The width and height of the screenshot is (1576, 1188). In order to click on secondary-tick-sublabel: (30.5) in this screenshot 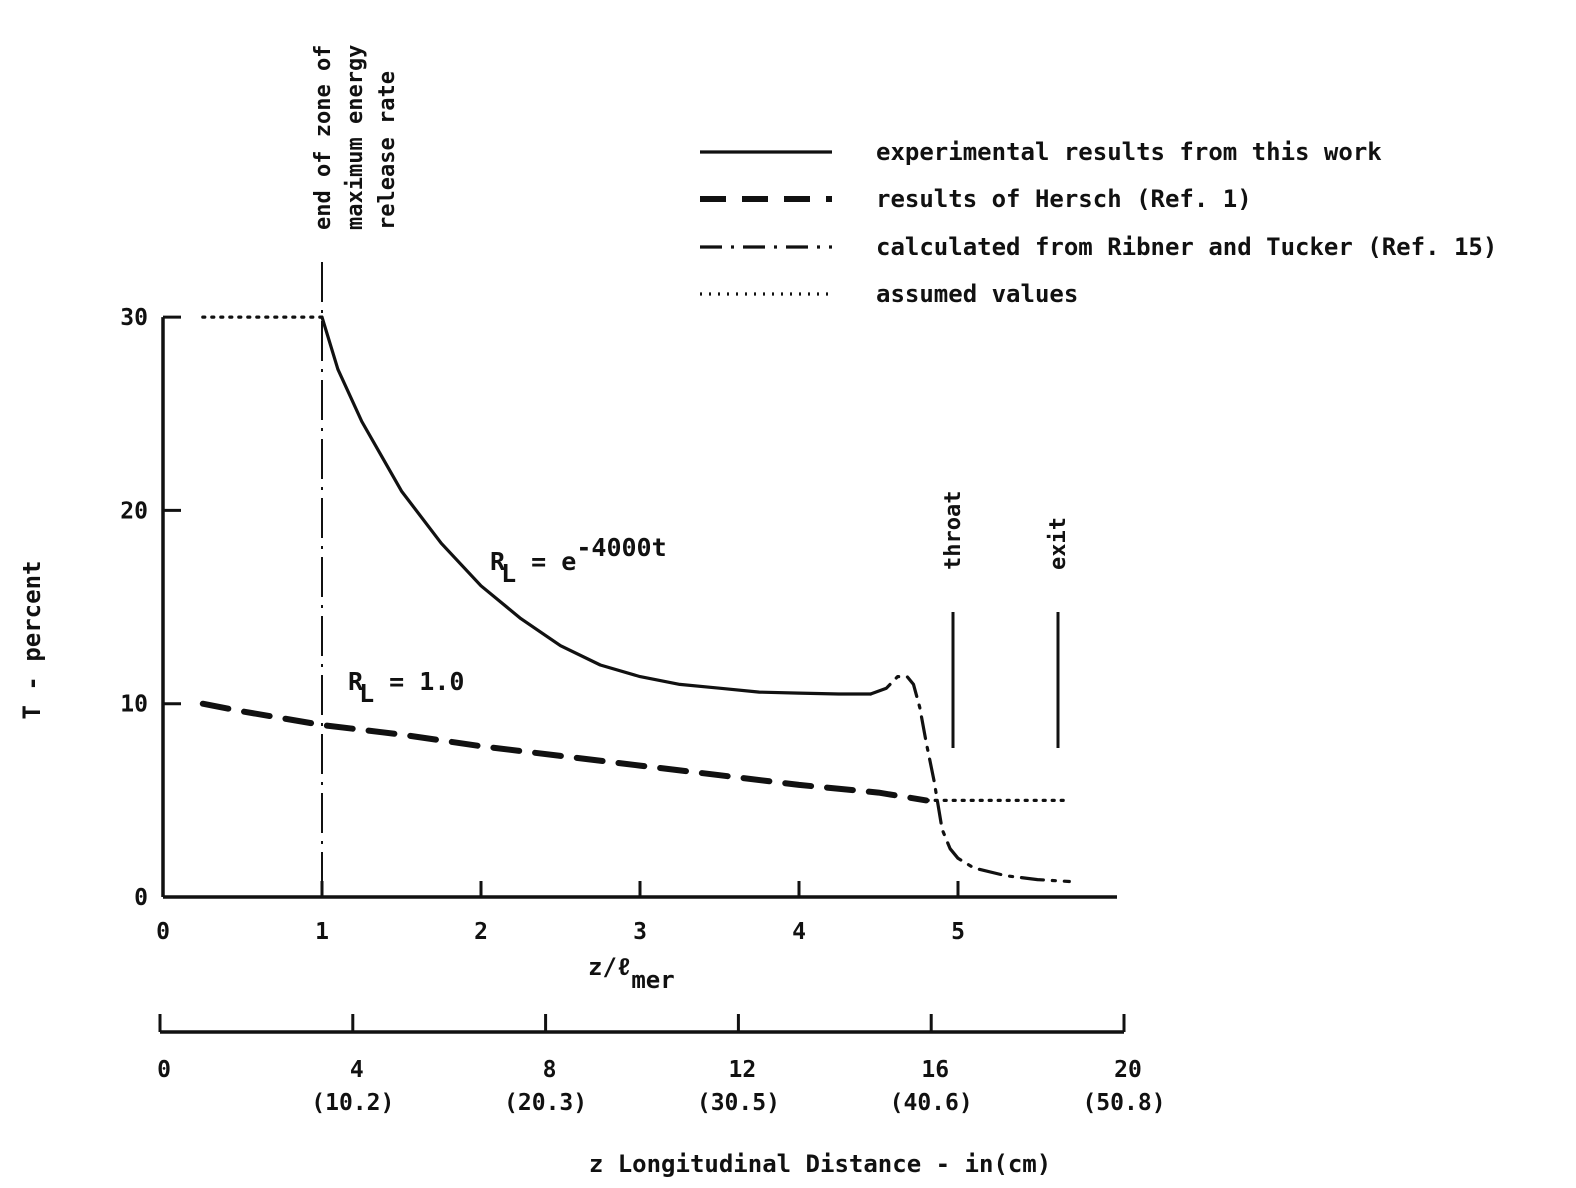, I will do `click(738, 1103)`.